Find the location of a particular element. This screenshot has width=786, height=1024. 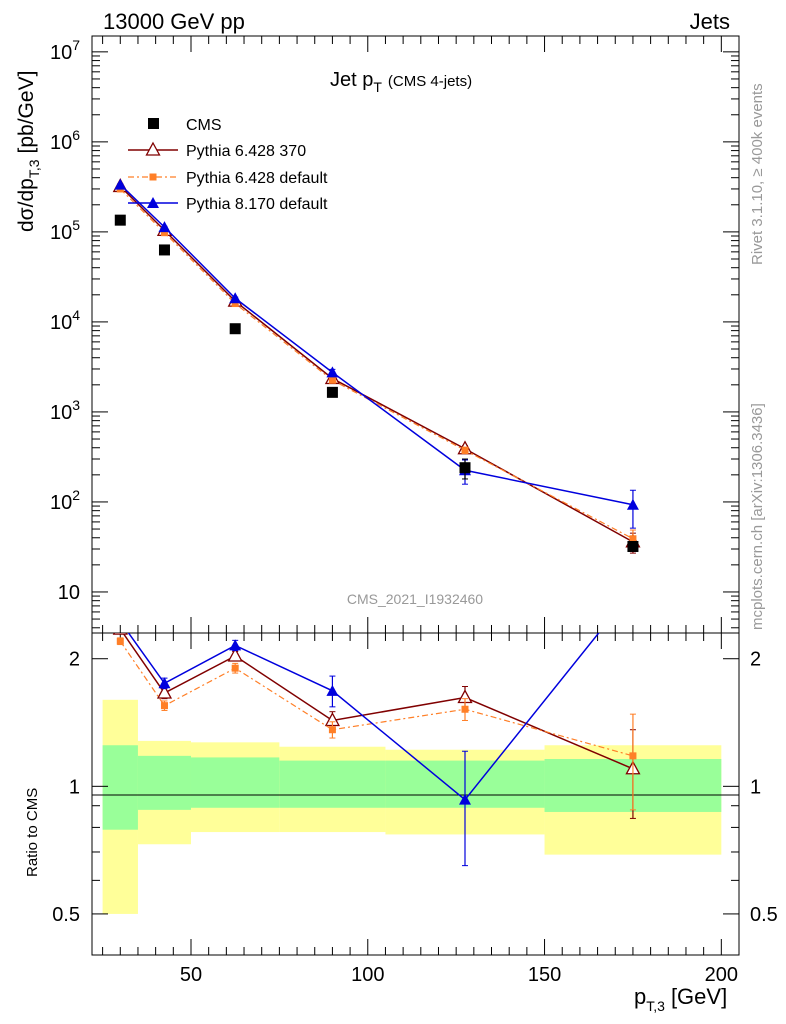

legend-entry-pythia8-default: Pythia 8.170 default is located at coordinates (228, 204).